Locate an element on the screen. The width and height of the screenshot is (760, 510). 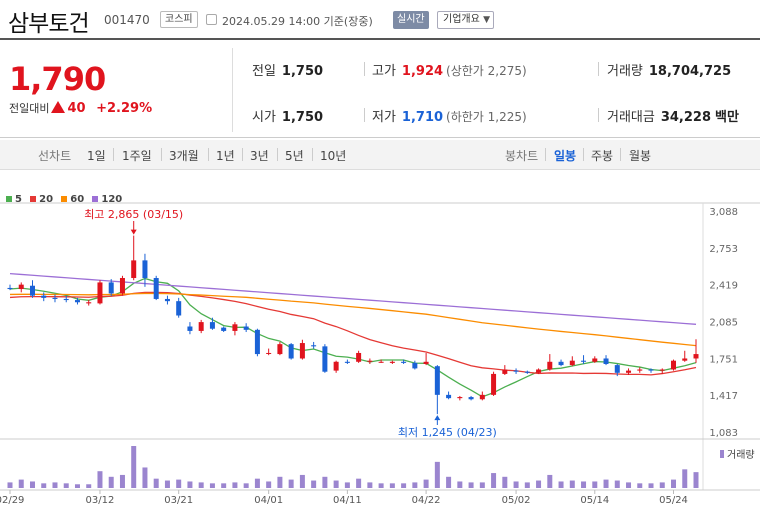
y-tick-label: 2,419 is located at coordinates (723, 286).